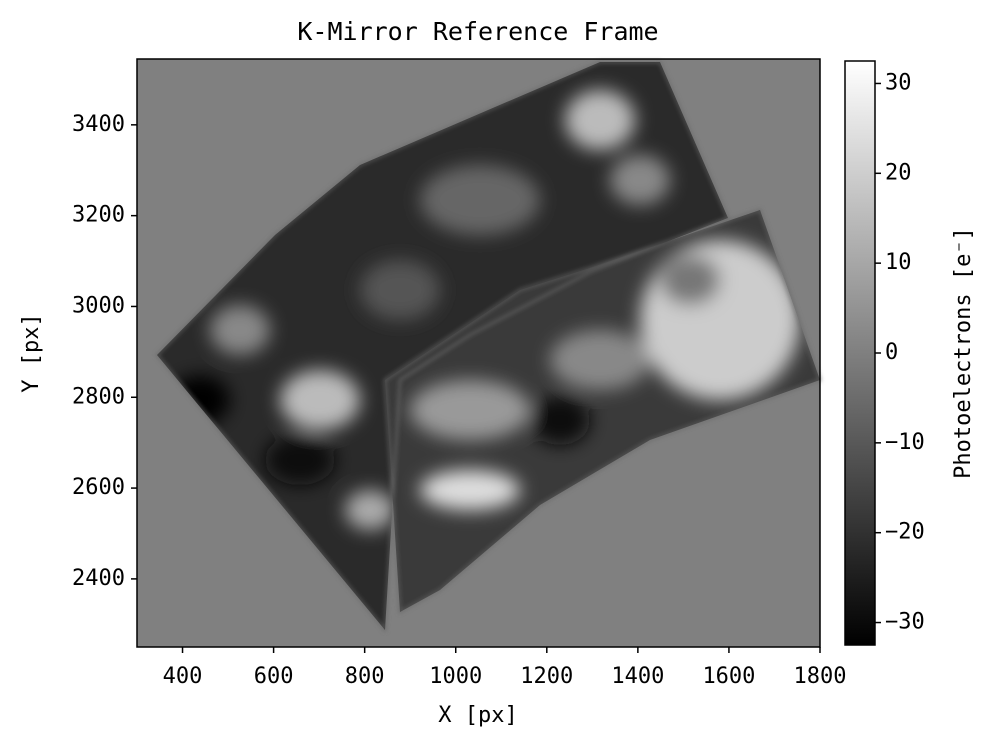 Image resolution: width=997 pixels, height=752 pixels. What do you see at coordinates (98, 578) in the screenshot?
I see `y-tick-label: 2400` at bounding box center [98, 578].